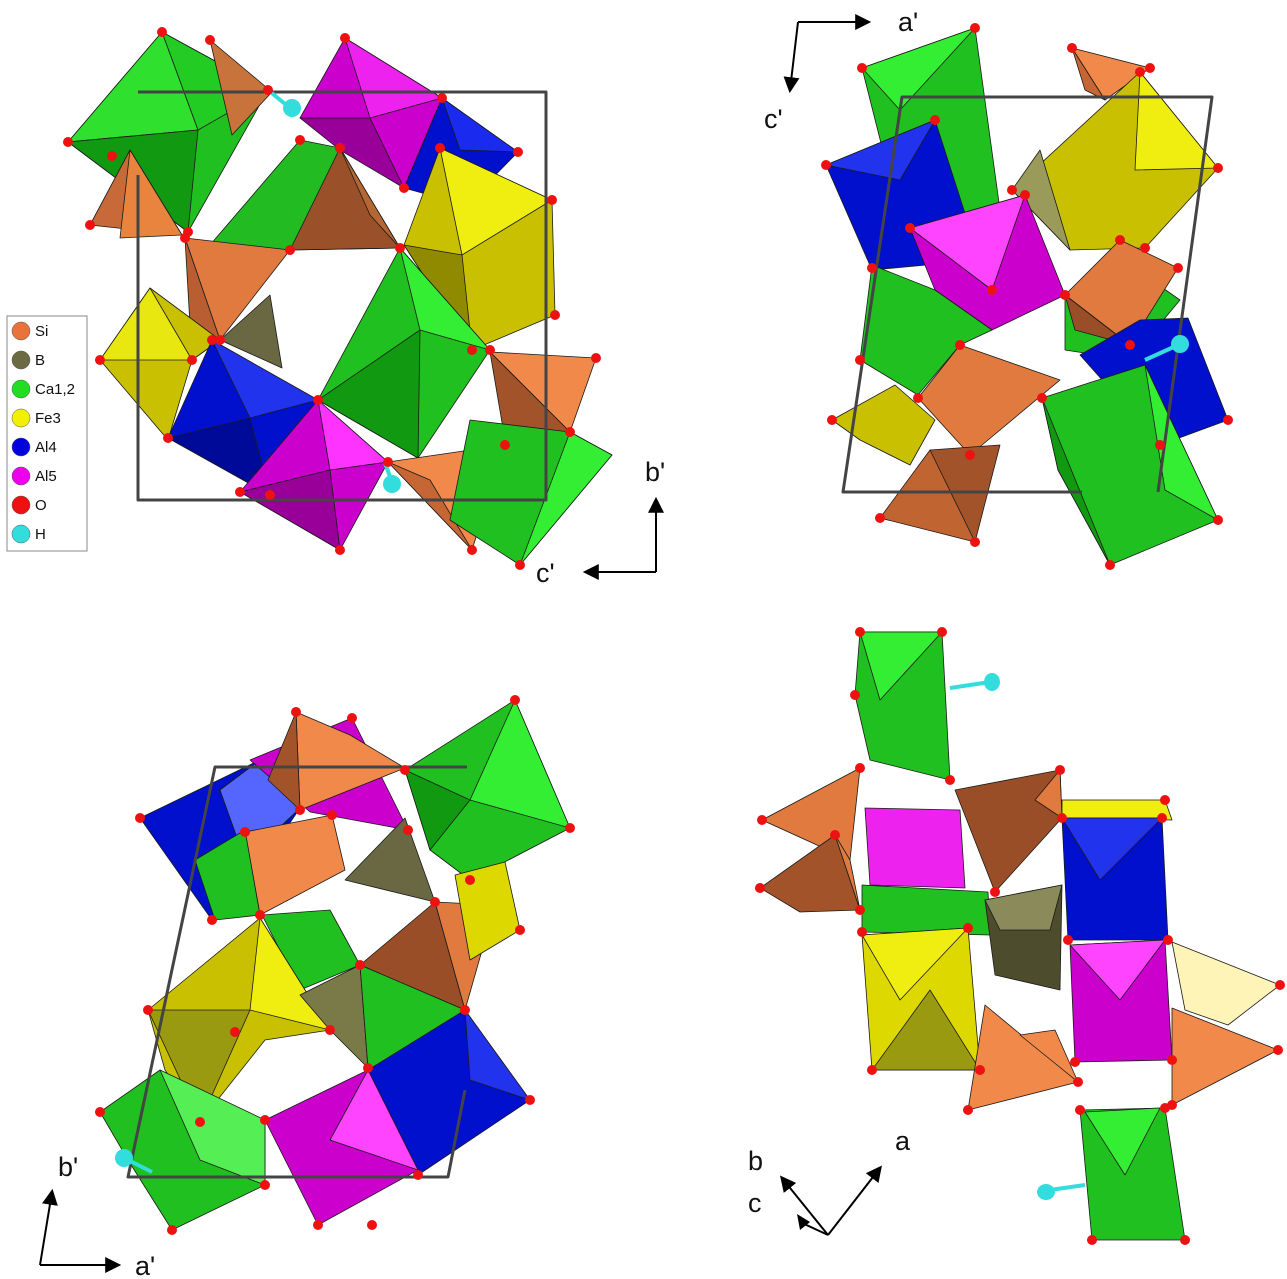 This screenshot has width=1287, height=1279. What do you see at coordinates (41, 331) in the screenshot?
I see `legend-label: Si` at bounding box center [41, 331].